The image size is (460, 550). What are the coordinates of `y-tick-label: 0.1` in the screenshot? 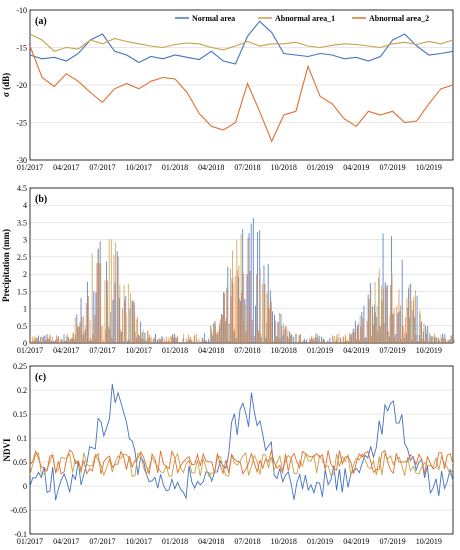 It's located at (22, 438).